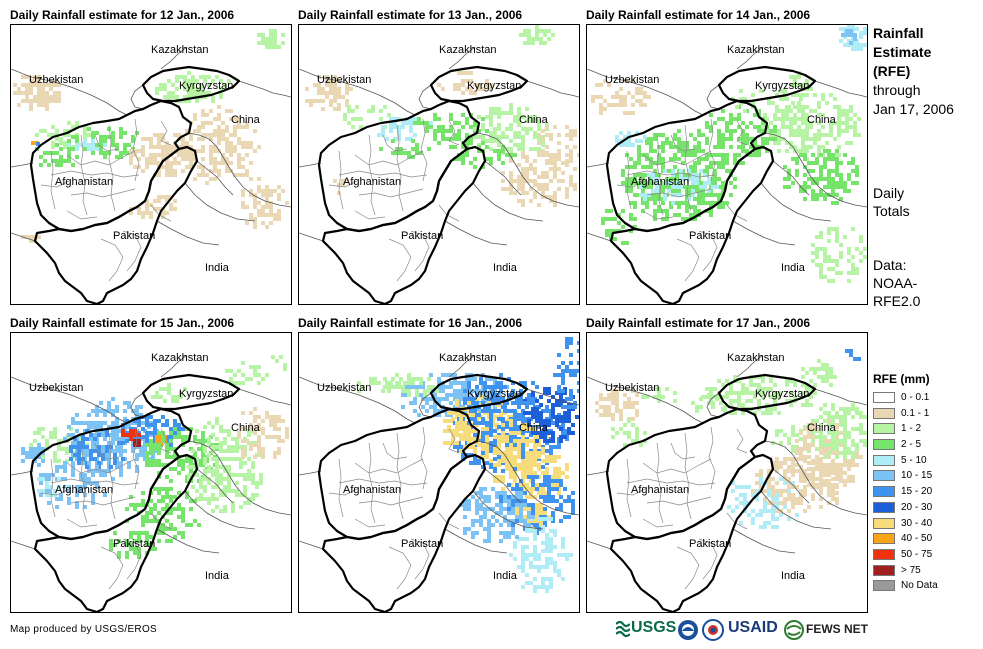 The width and height of the screenshot is (983, 649). I want to click on legend-item: 5 - 10, so click(923, 461).